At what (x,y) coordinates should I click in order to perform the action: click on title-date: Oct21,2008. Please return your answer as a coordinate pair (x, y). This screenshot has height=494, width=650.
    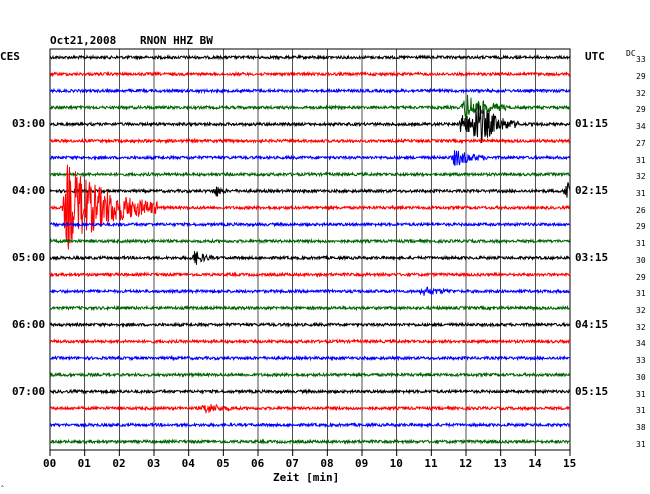
    Looking at the image, I should click on (83, 40).